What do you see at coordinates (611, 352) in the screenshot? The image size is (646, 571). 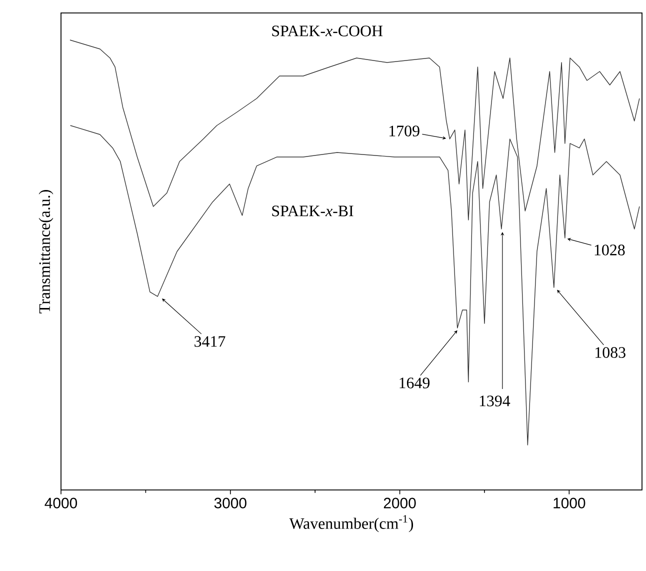 I see `annotation: 1083` at bounding box center [611, 352].